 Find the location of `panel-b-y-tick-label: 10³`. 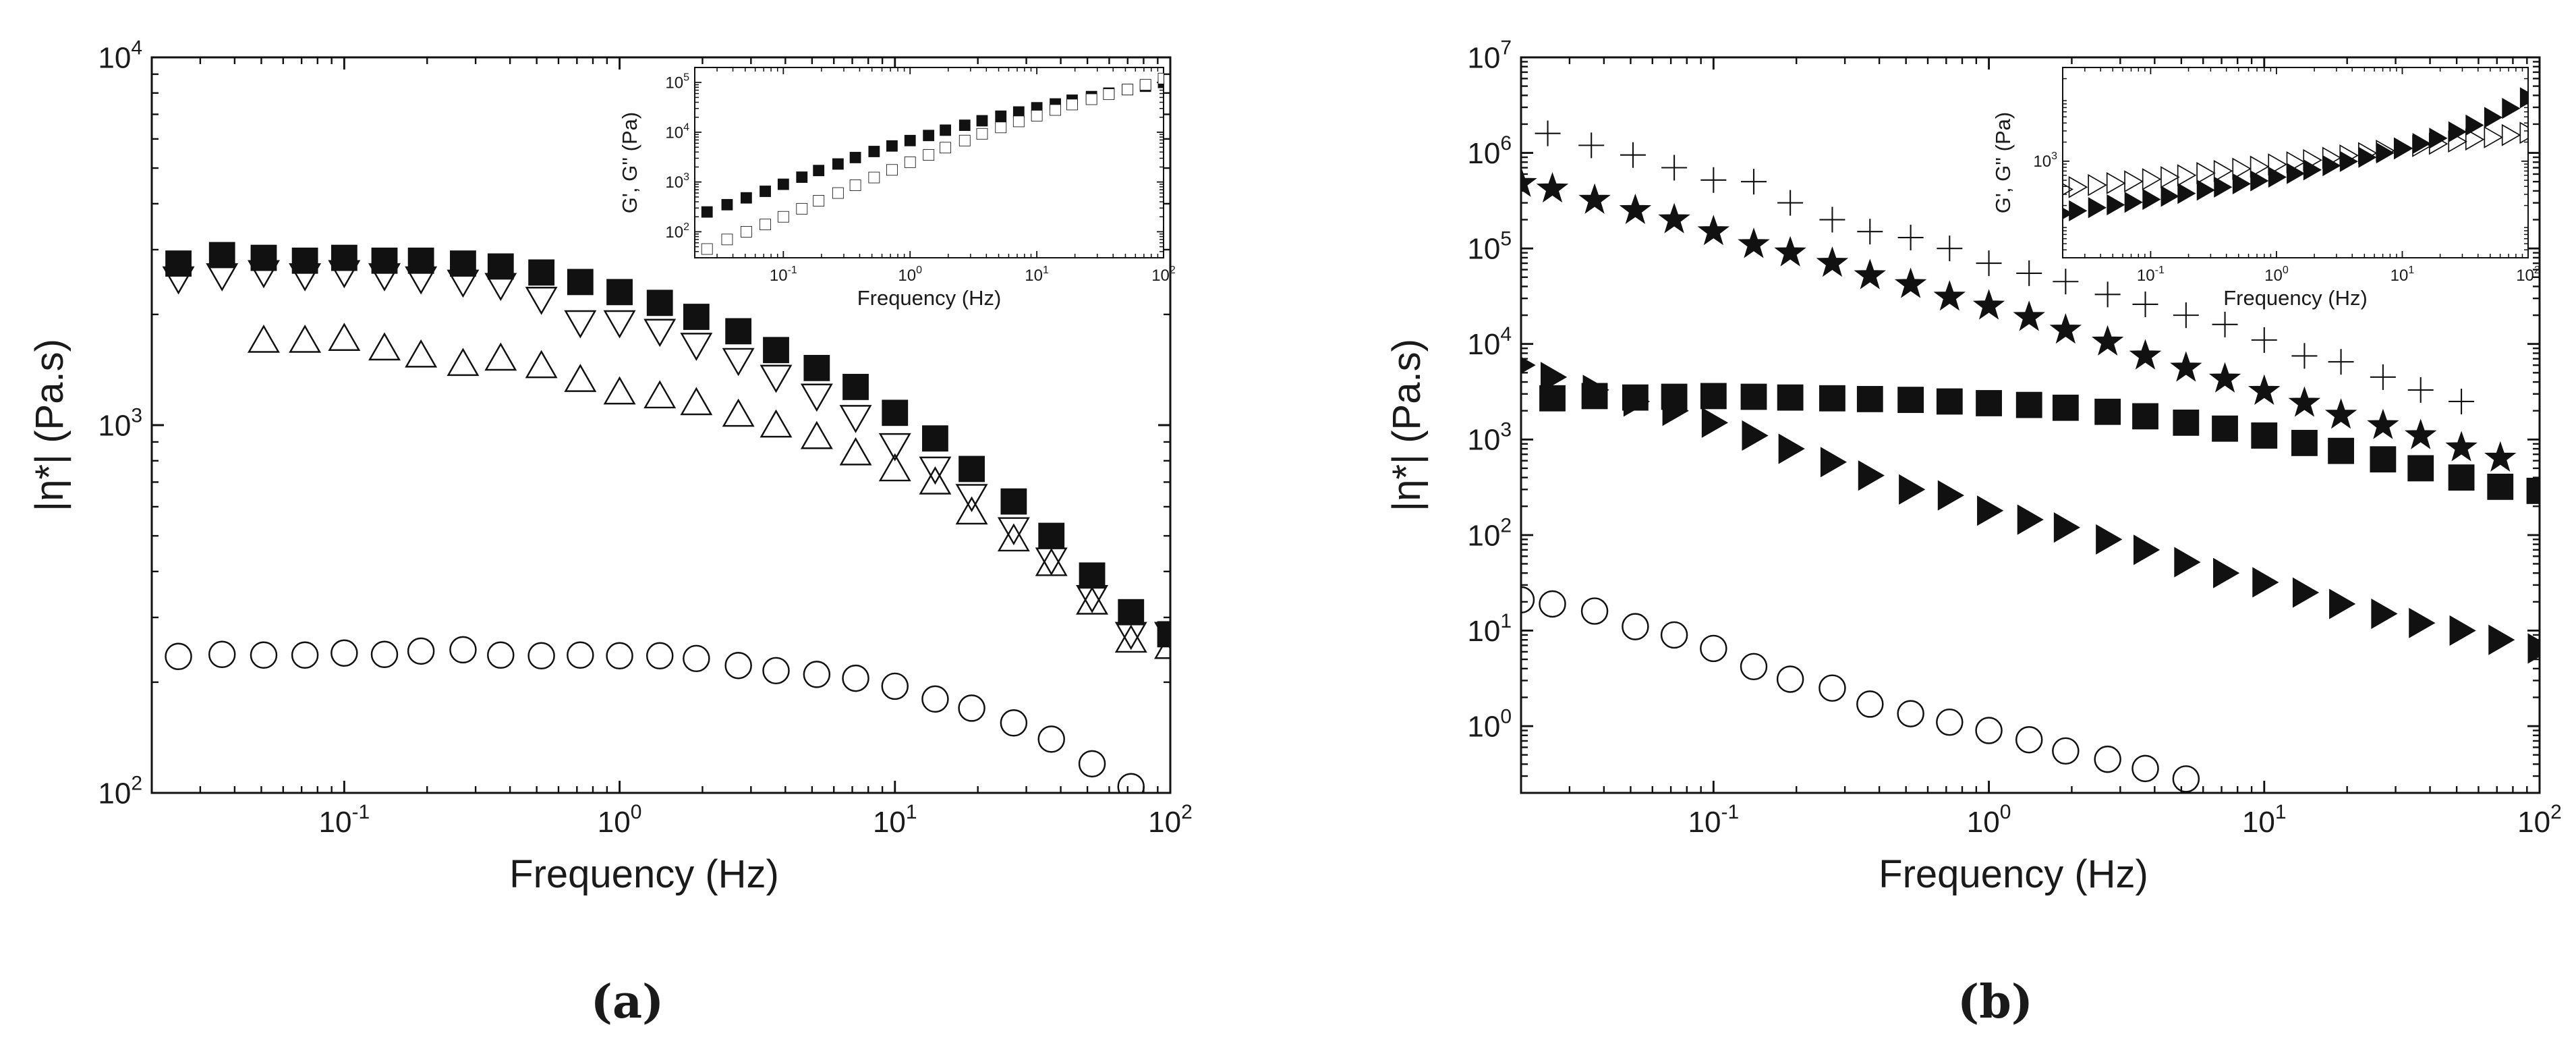

panel-b-y-tick-label: 10³ is located at coordinates (1489, 438).